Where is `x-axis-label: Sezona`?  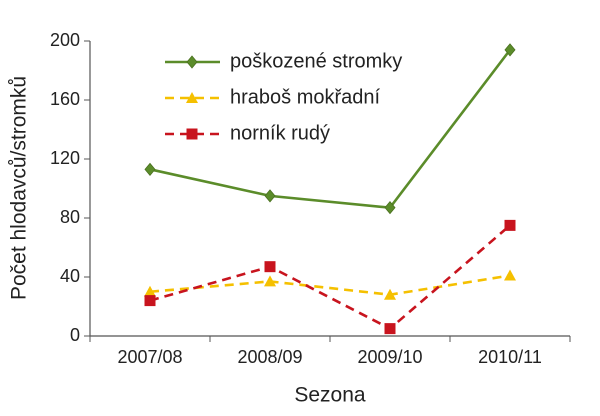
x-axis-label: Sezona is located at coordinates (330, 395).